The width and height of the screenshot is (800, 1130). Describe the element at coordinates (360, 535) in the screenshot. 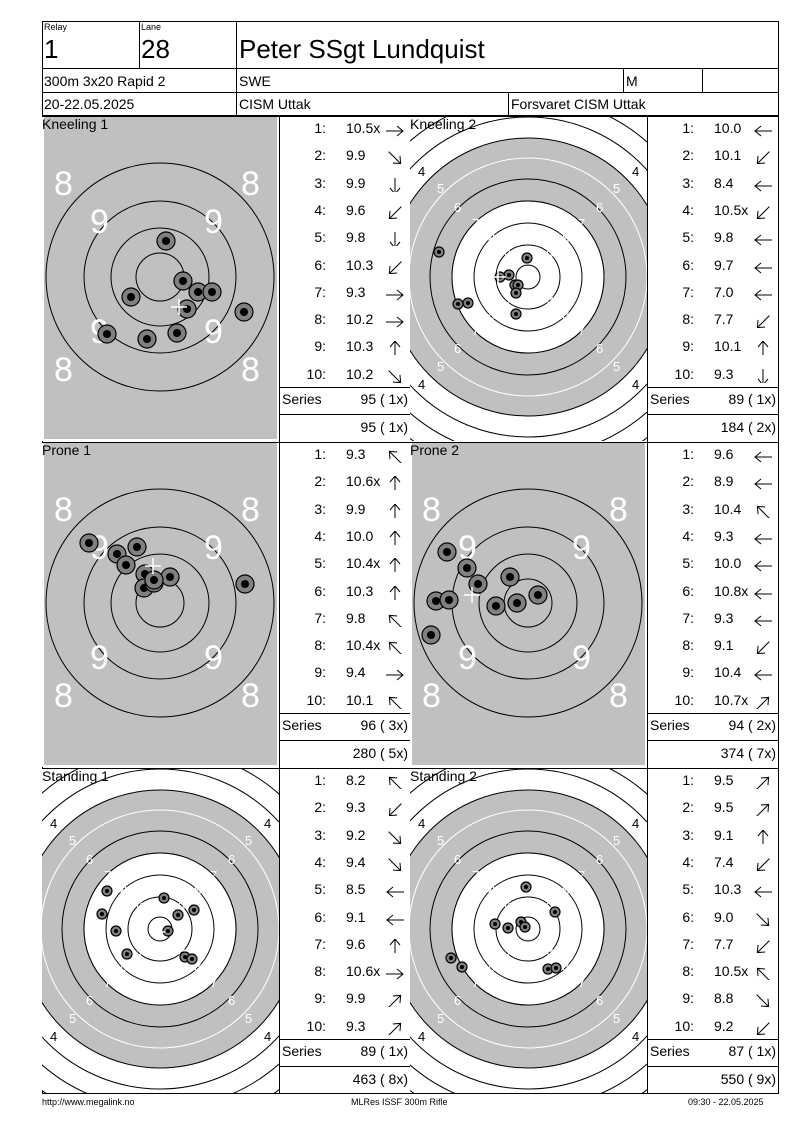

I see `shot-score: 10.0` at that location.